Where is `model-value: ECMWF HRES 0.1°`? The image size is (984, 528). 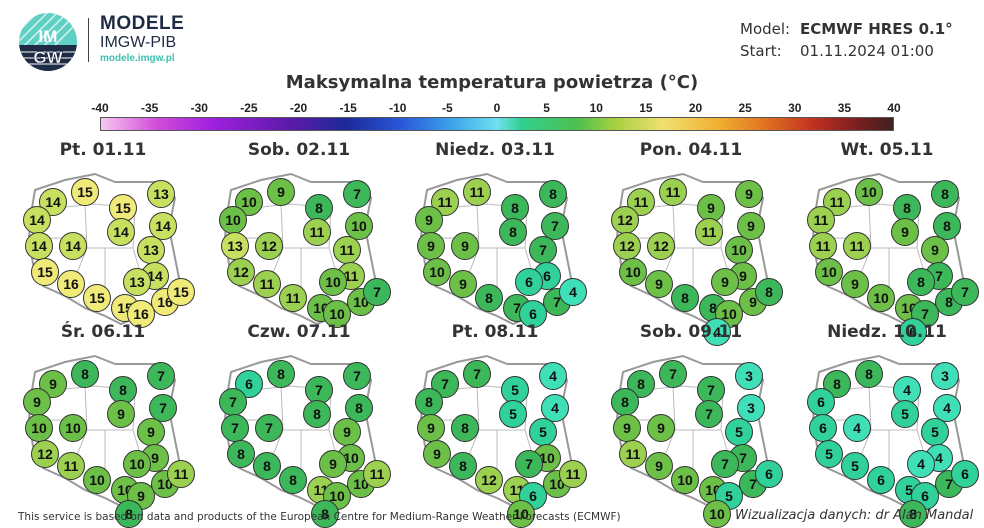
model-value: ECMWF HRES 0.1° is located at coordinates (876, 29).